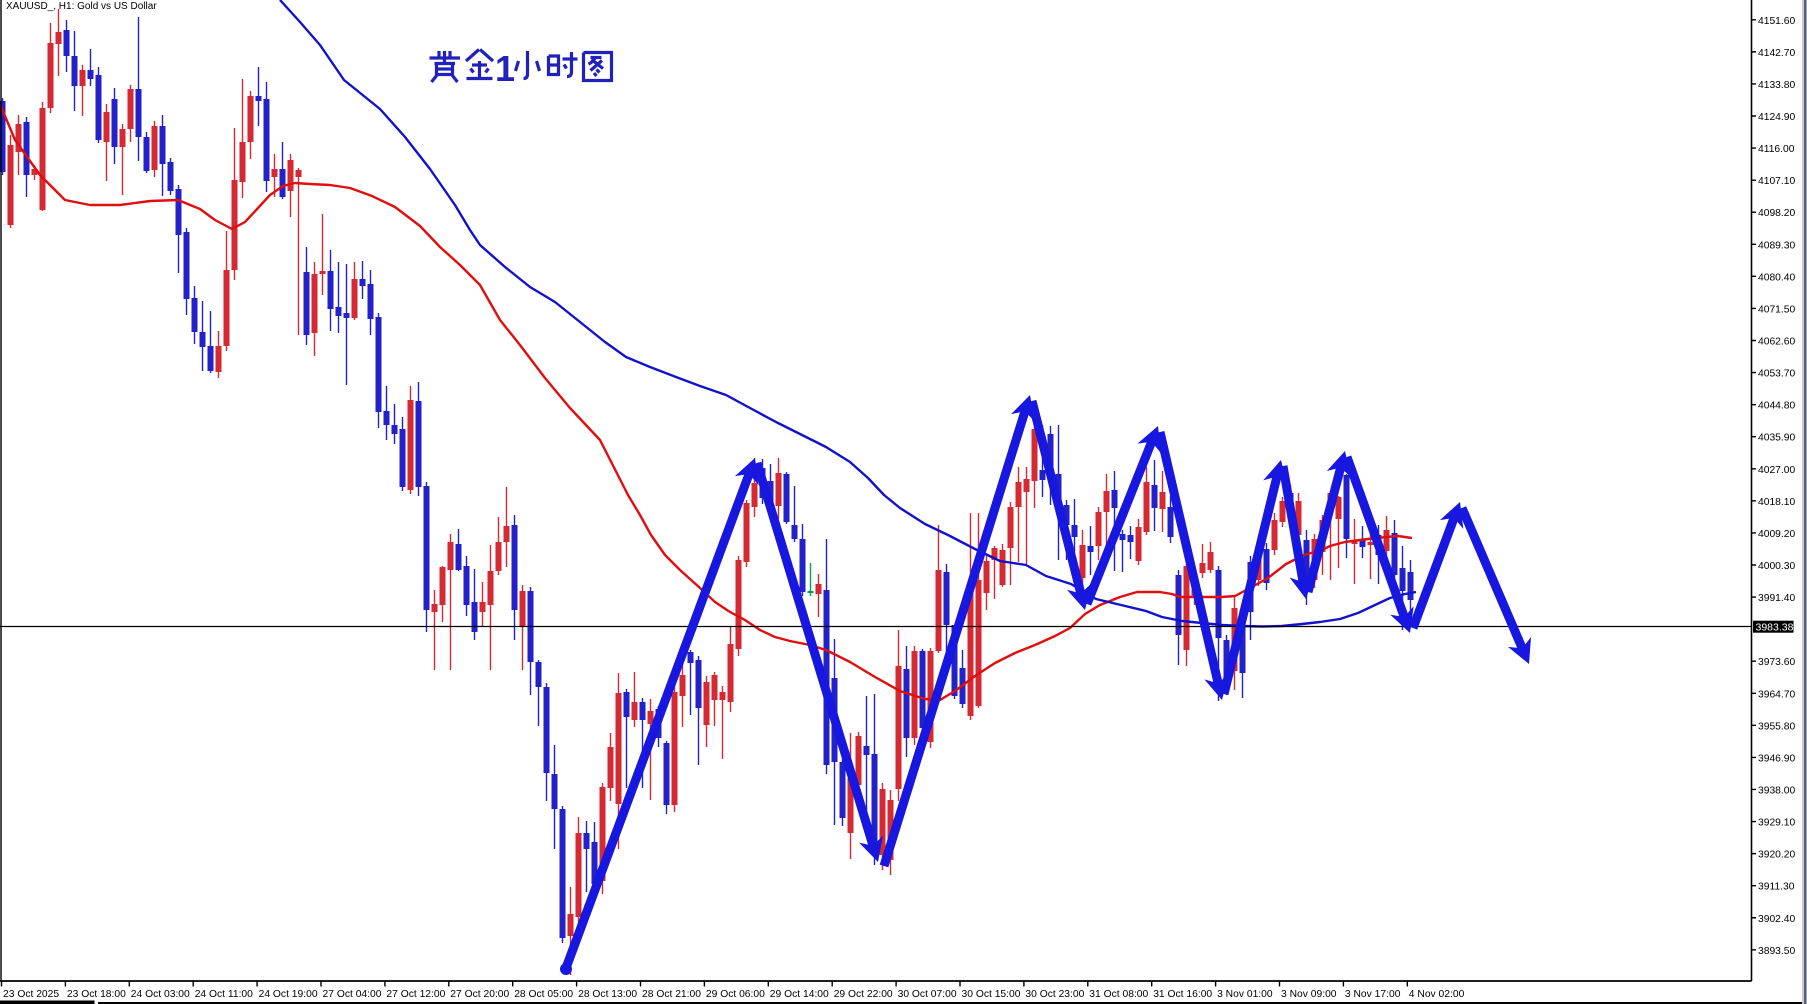 This screenshot has width=1807, height=1004. Describe the element at coordinates (1776, 470) in the screenshot. I see `svg-text: 4027.00` at that location.